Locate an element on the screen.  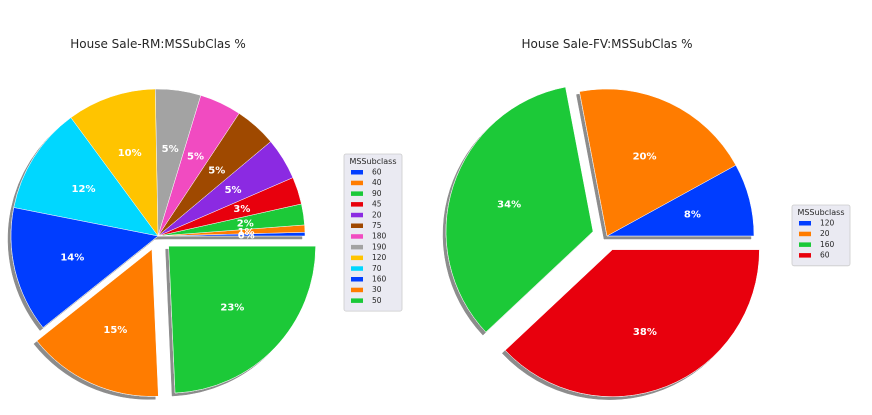
pie-percent-label: 1% is located at coordinates (246, 232).